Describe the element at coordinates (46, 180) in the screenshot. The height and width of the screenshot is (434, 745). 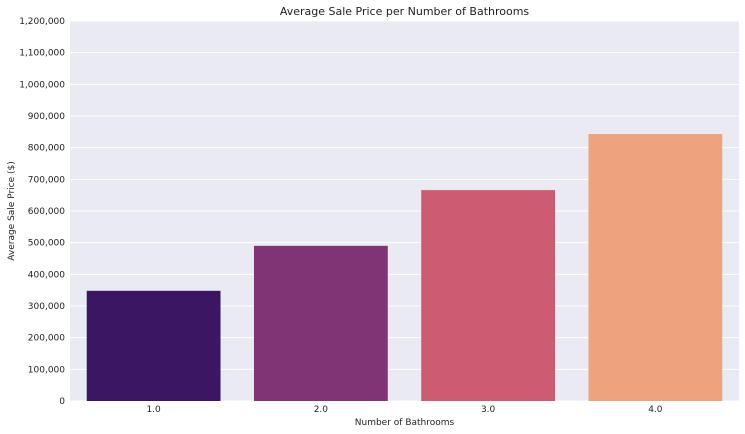
I see `y-tick-label: 700,000` at that location.